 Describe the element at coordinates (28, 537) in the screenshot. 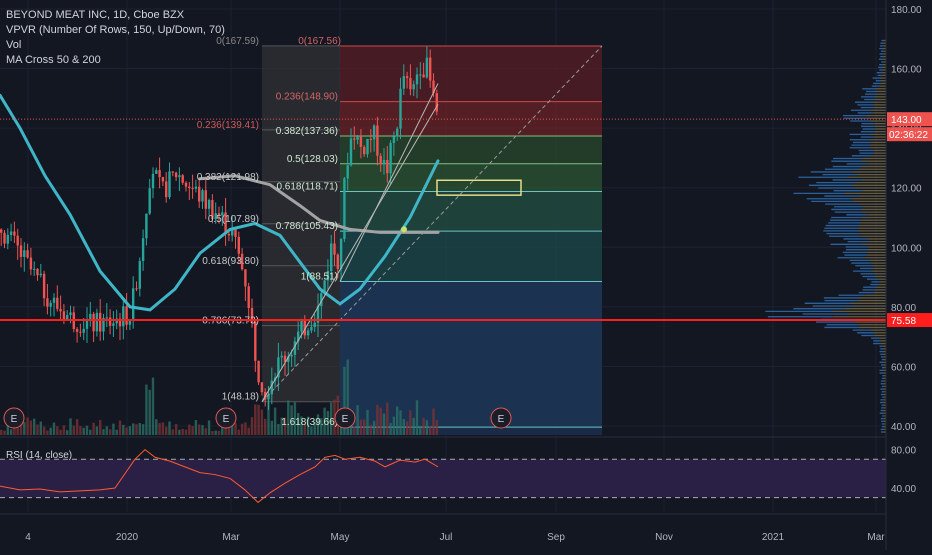

I see `time-tick-label: 4` at that location.